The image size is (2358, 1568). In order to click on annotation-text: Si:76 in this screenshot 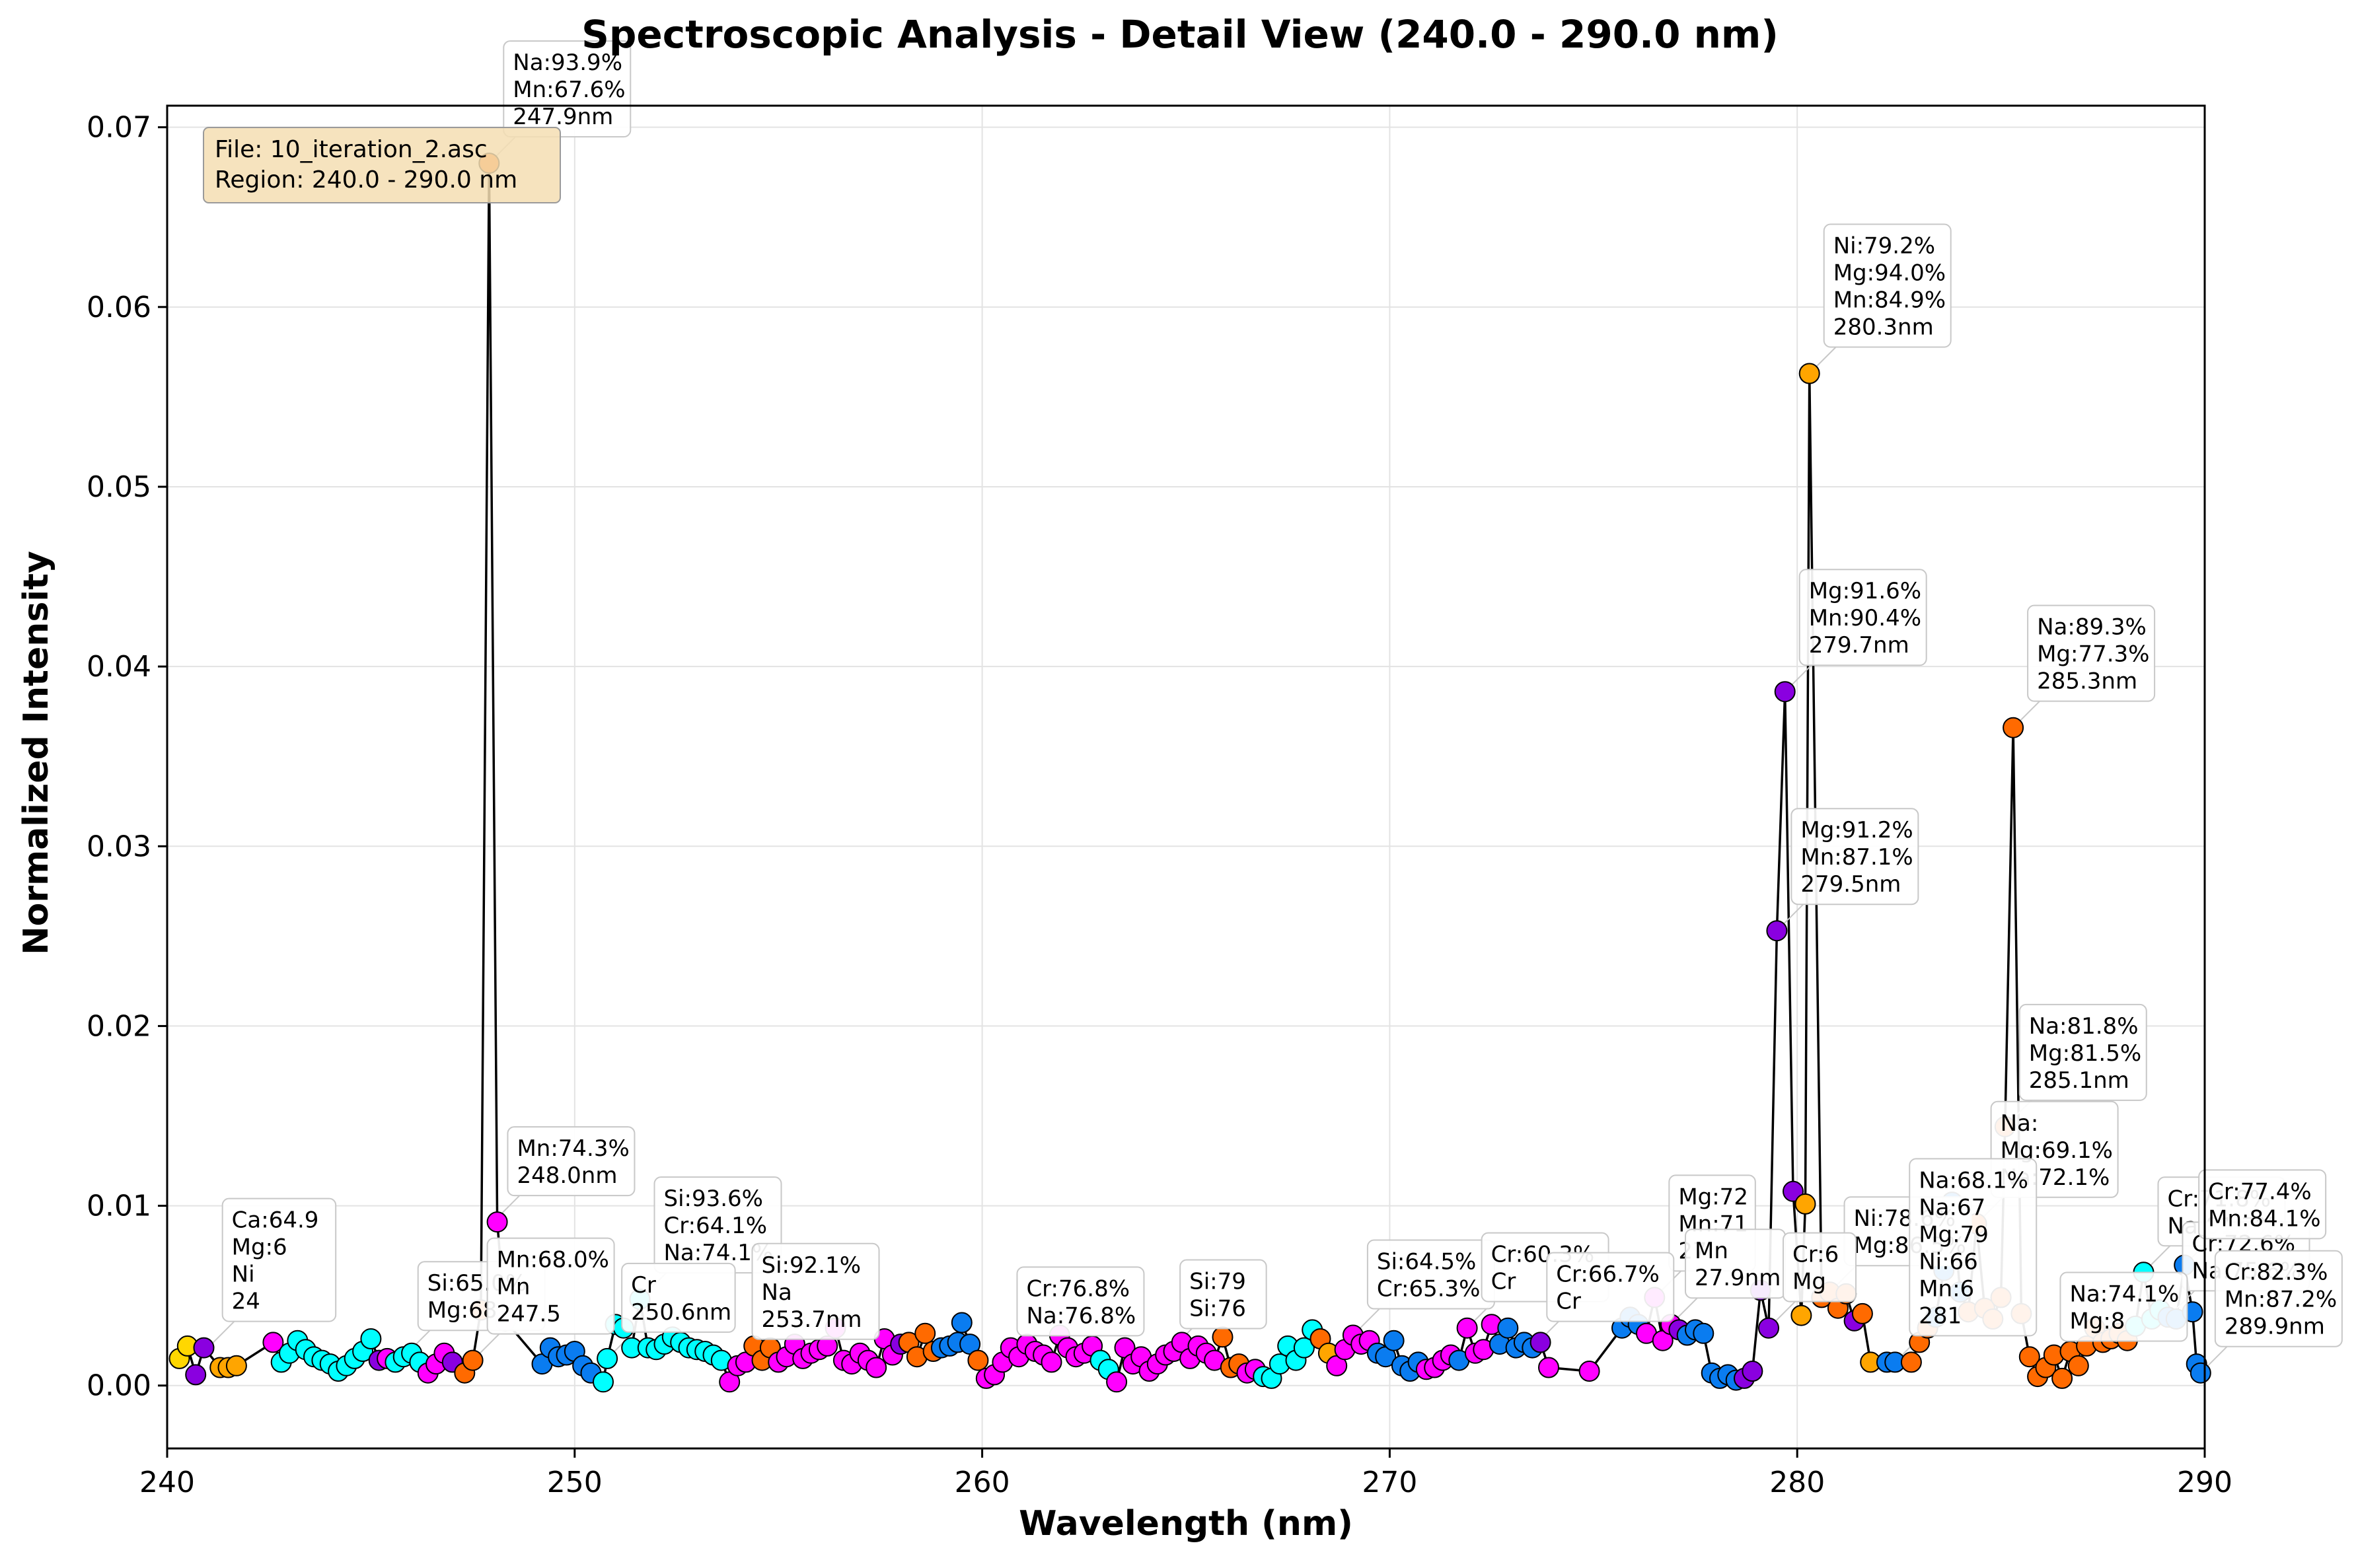, I will do `click(1217, 1308)`.